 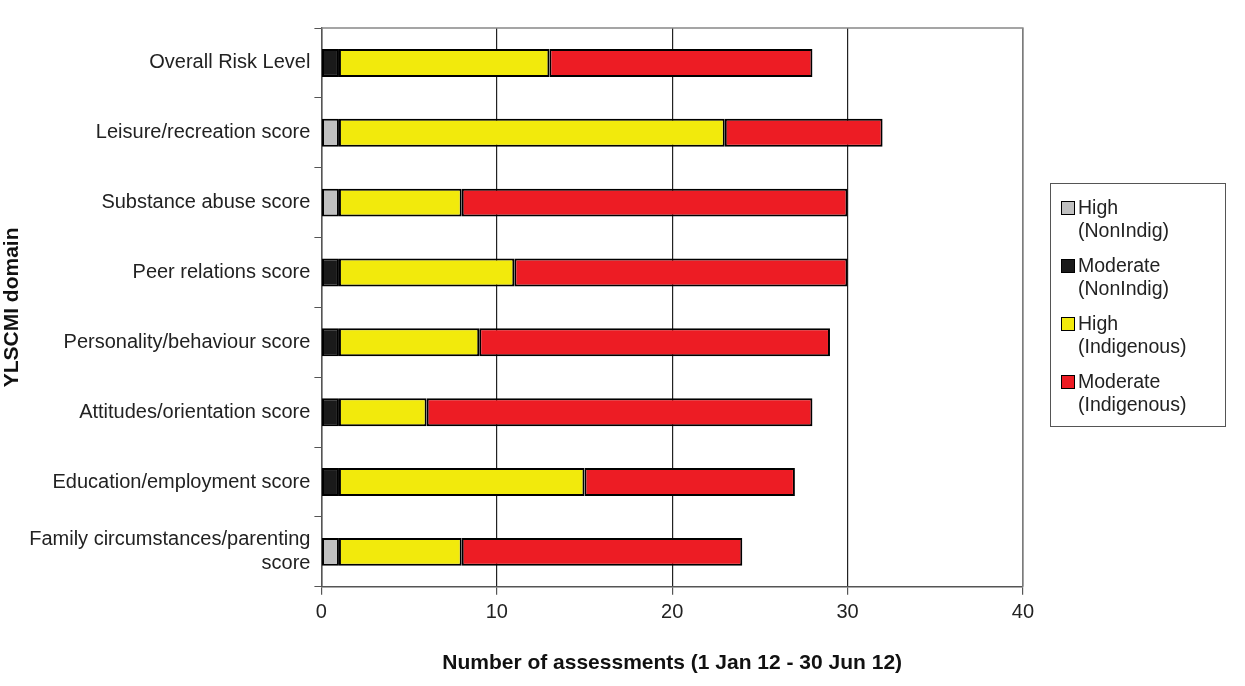 I want to click on y-axis-title: YLSCMI domain, so click(x=11, y=307).